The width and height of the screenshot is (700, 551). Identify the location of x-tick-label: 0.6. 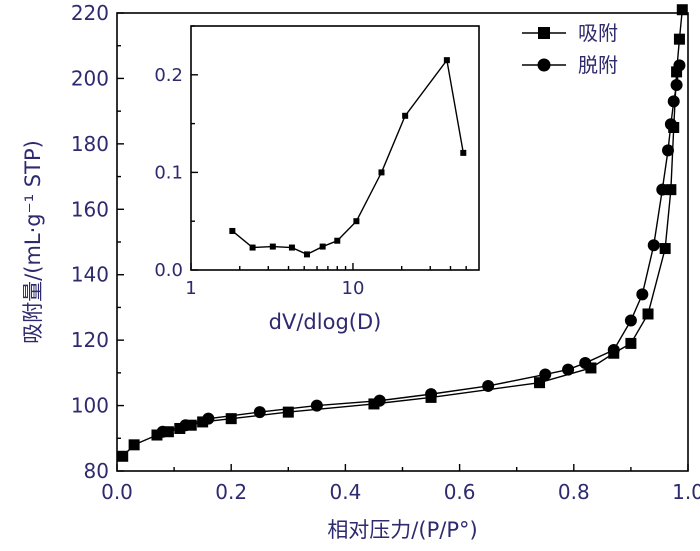
(460, 492).